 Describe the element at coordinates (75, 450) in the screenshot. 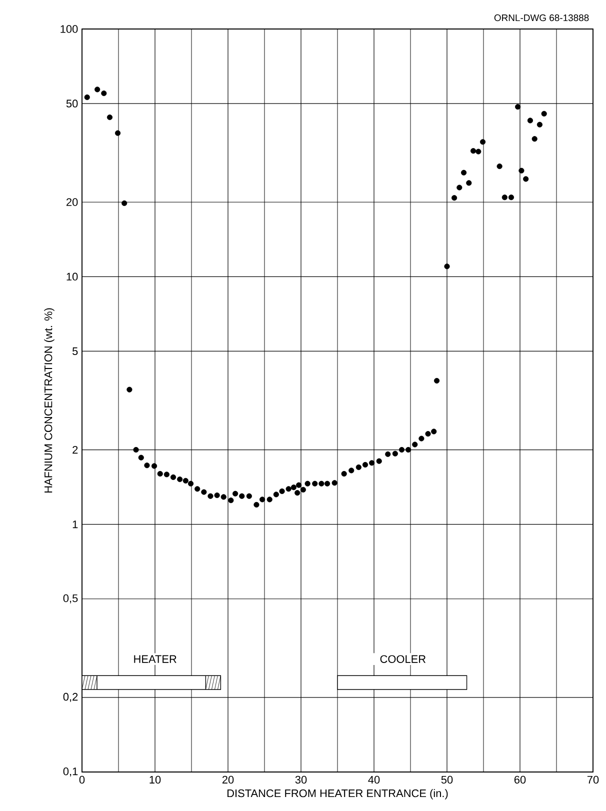

I see `y-tick-label: 2` at that location.